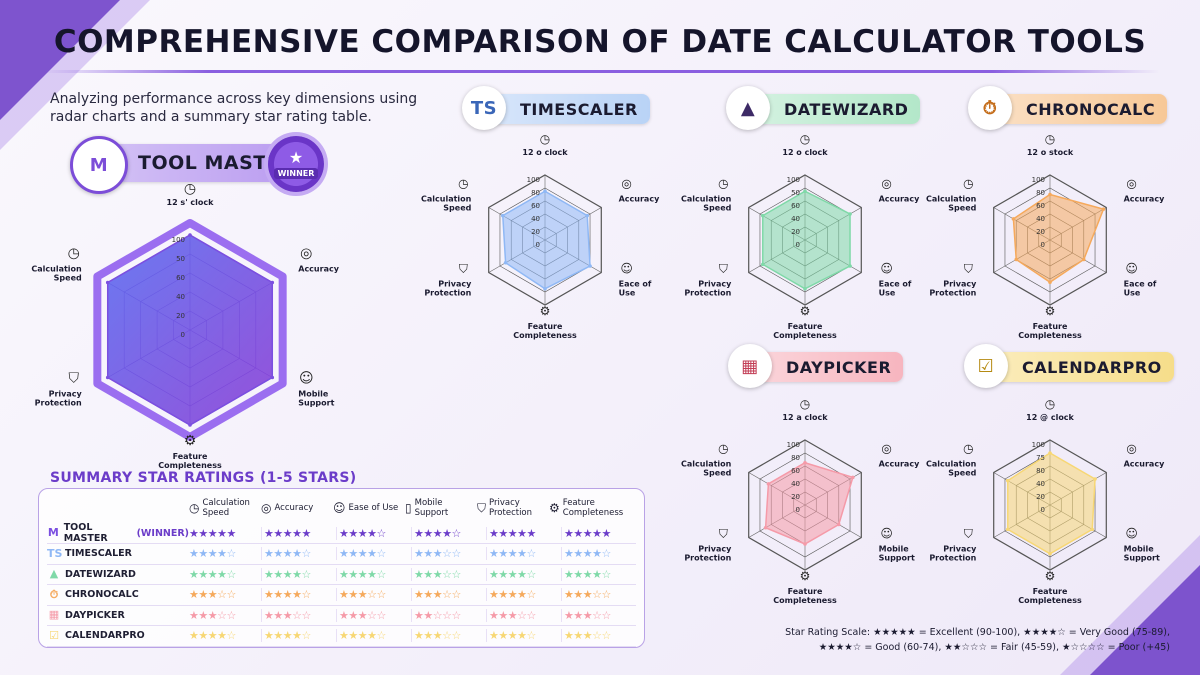 The image size is (1200, 675). What do you see at coordinates (296, 164) in the screenshot?
I see `winner-badge: ★ WINNER` at bounding box center [296, 164].